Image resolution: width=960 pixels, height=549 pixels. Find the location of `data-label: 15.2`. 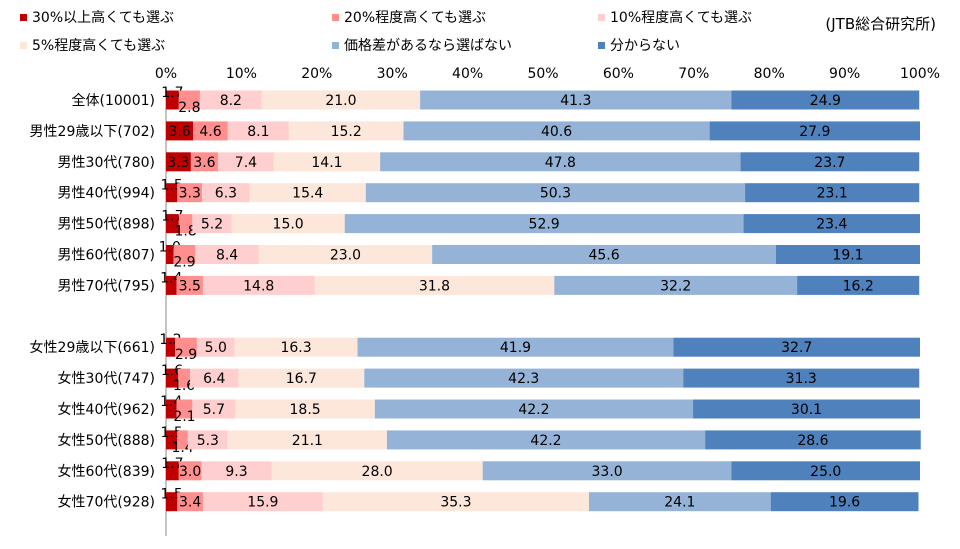

data-label: 15.2 is located at coordinates (346, 132).